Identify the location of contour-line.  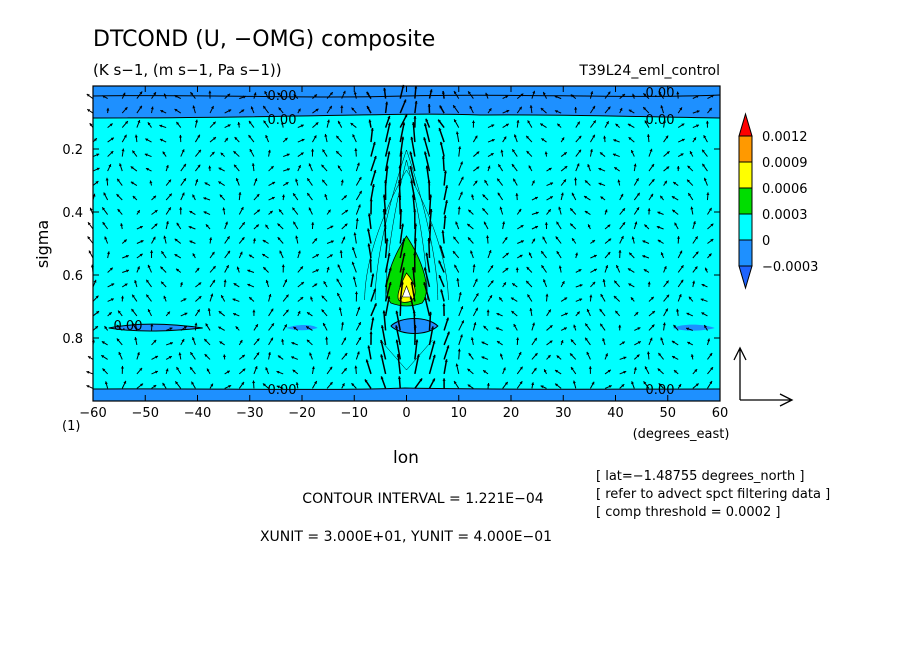
(406, 388).